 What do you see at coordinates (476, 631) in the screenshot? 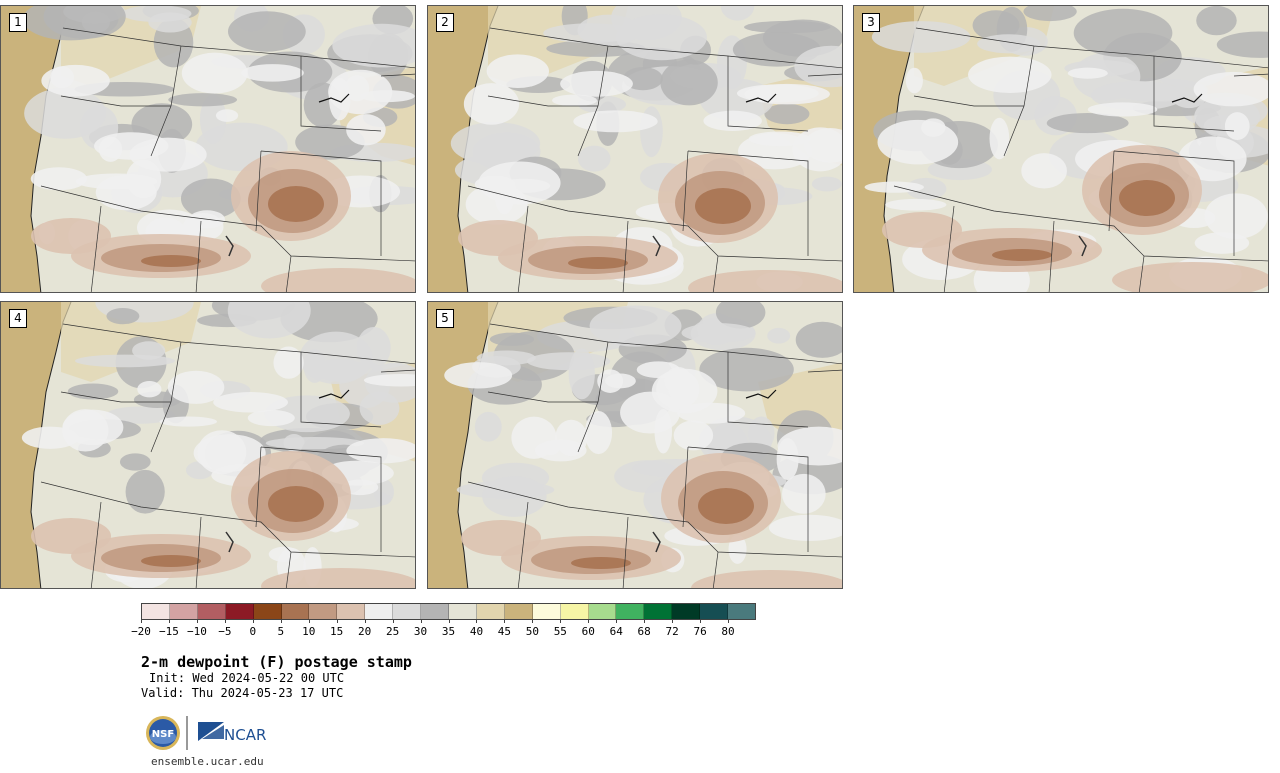
I see `colorbar-tick-label: 40` at bounding box center [476, 631].